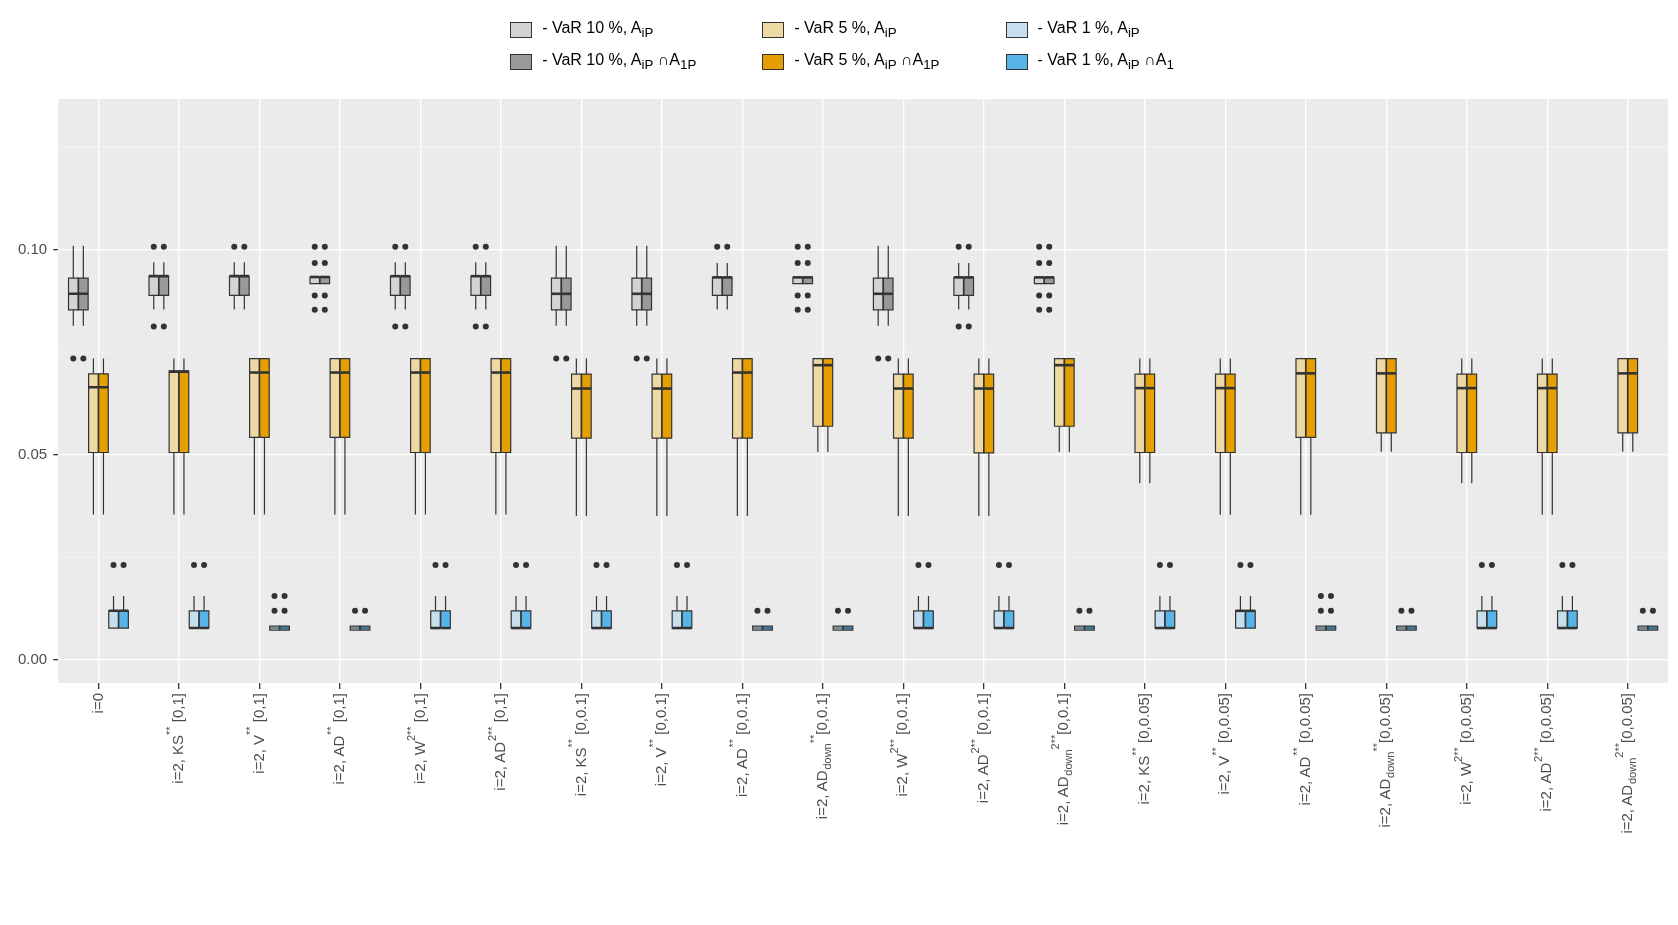 This screenshot has height=925, width=1678. Describe the element at coordinates (899, 744) in the screenshot. I see `x-tick-label: i=2, W2** [0,0.1]` at that location.